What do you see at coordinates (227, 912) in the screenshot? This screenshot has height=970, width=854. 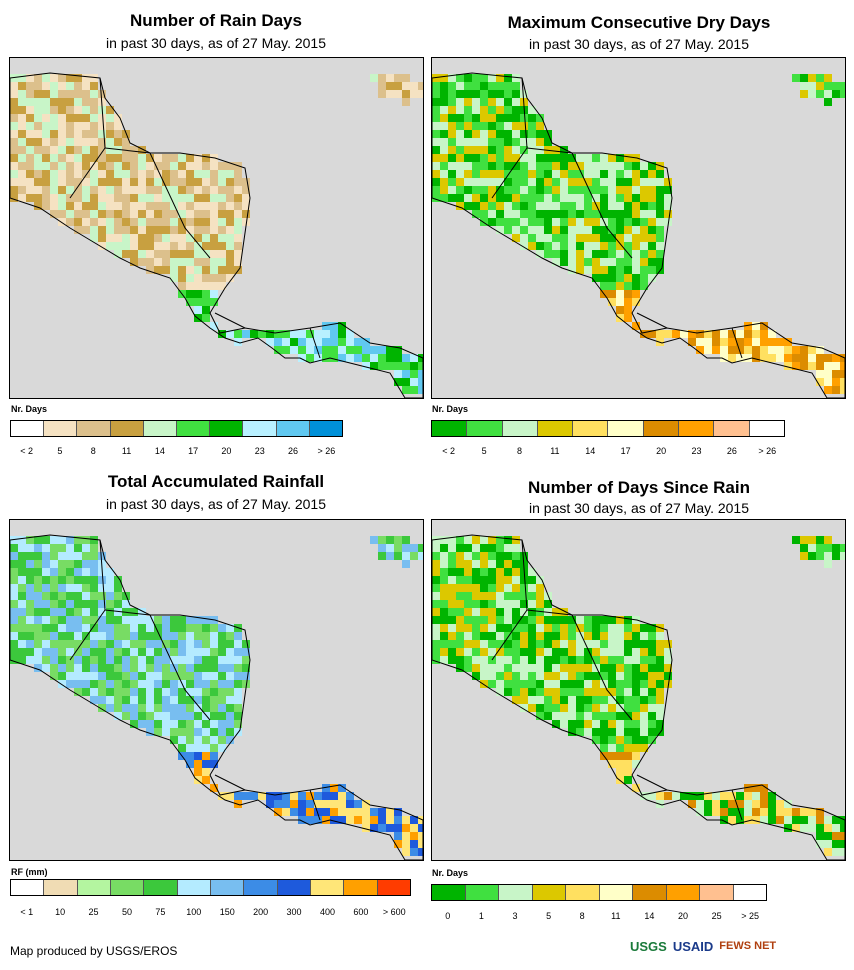 I see `legend-tick: 150` at bounding box center [227, 912].